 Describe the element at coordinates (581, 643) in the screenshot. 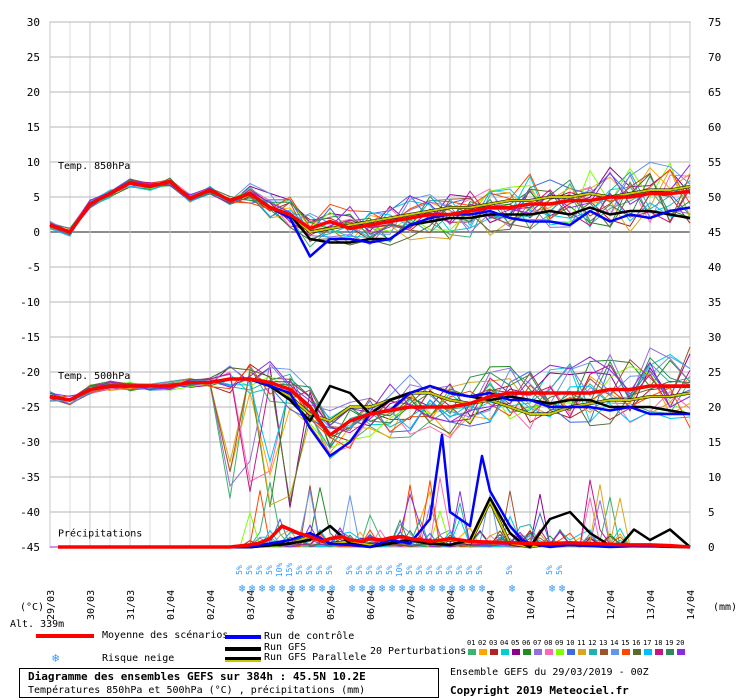

I see `perturbation-number: 11` at that location.